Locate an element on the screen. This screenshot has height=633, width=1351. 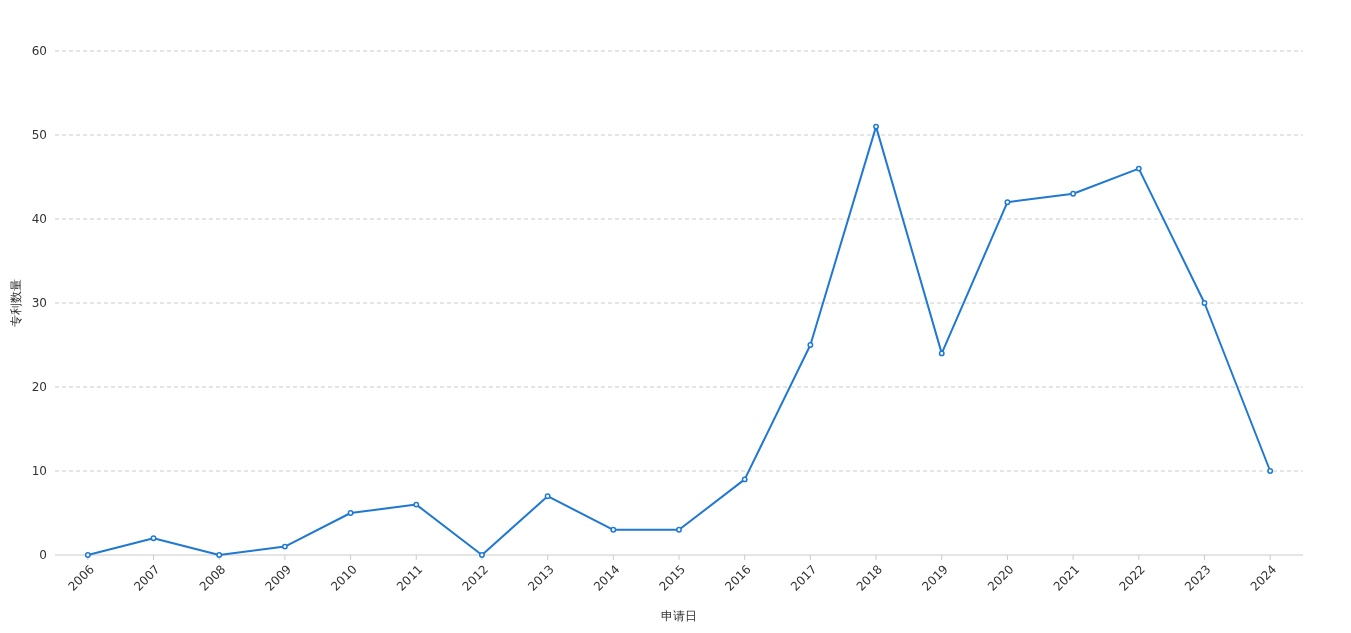
y-tick-label: 60 is located at coordinates (39, 51).